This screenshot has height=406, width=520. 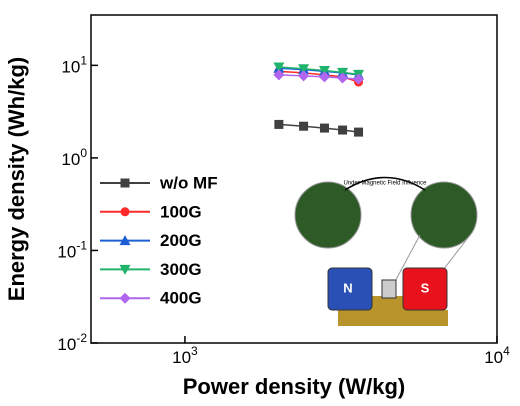 I want to click on y-axis-title: Energy density (Wh/kg), so click(x=16, y=179).